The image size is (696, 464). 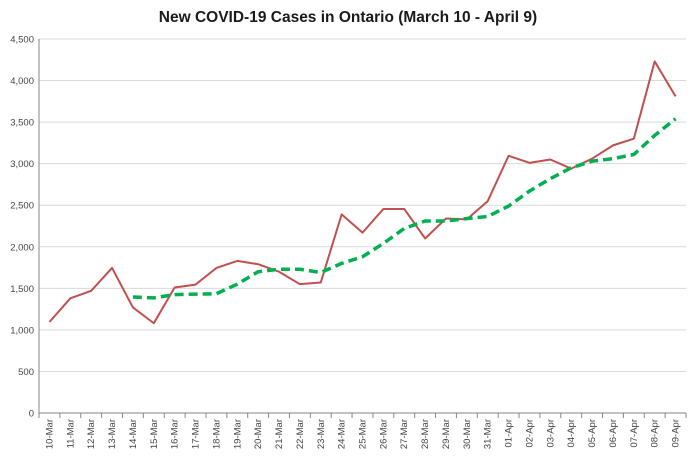 I want to click on x-tick-label: 27-Mar, so click(x=404, y=434).